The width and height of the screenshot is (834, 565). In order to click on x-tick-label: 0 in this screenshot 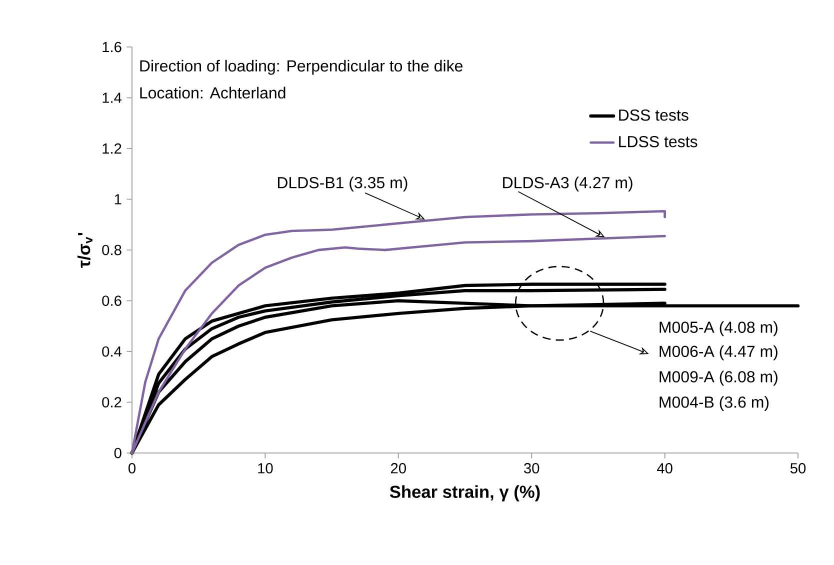, I will do `click(132, 468)`.